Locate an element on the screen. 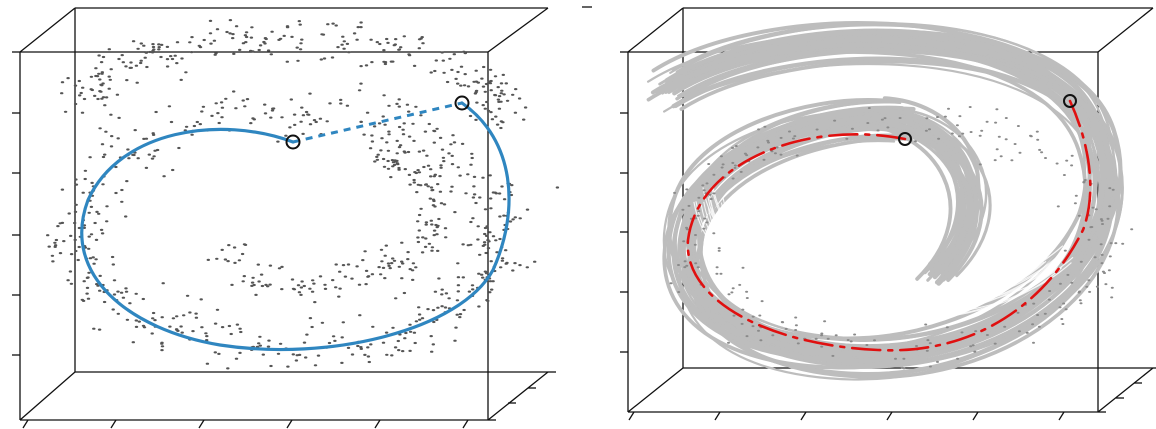 The width and height of the screenshot is (1156, 429). x-tick is located at coordinates (377, 424).